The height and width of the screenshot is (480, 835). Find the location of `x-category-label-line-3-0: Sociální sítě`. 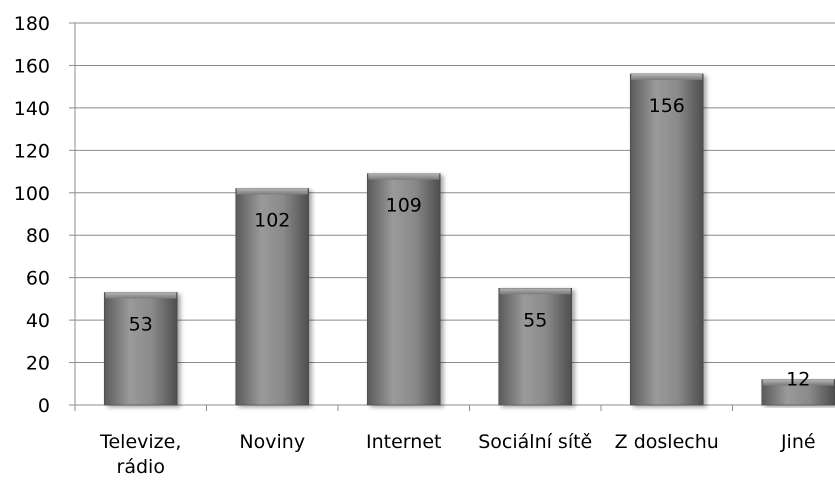

x-category-label-line-3-0: Sociální sítě is located at coordinates (535, 442).